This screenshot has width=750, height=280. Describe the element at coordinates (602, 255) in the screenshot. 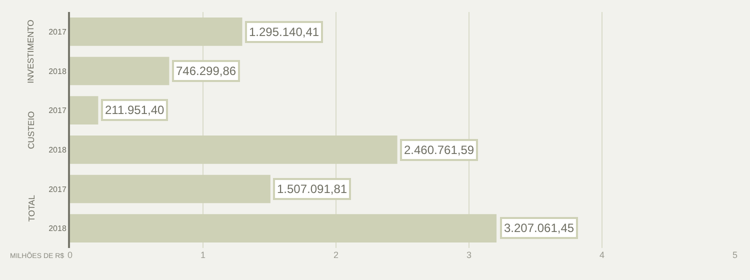

I see `x-tick-label: 4` at that location.